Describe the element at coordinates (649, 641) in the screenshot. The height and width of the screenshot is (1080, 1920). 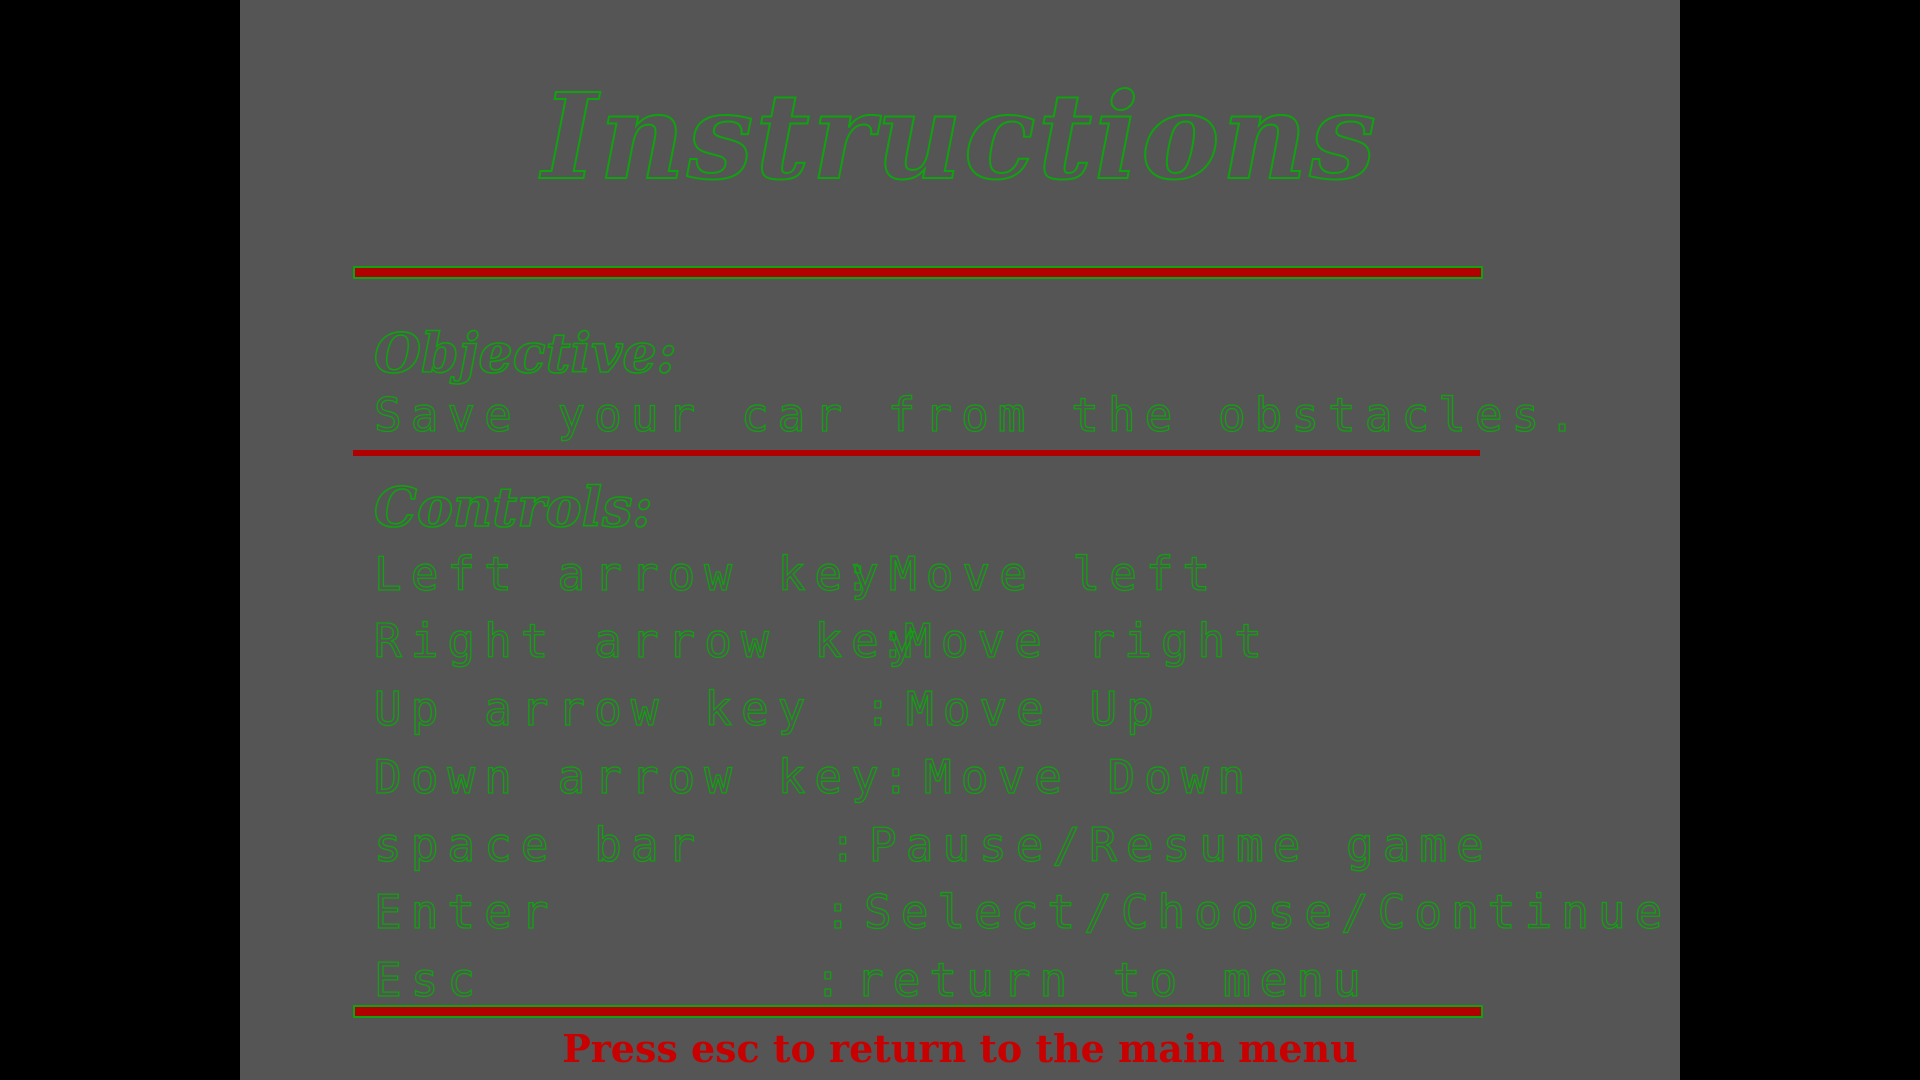
I see `control-key: Right arrow key` at that location.